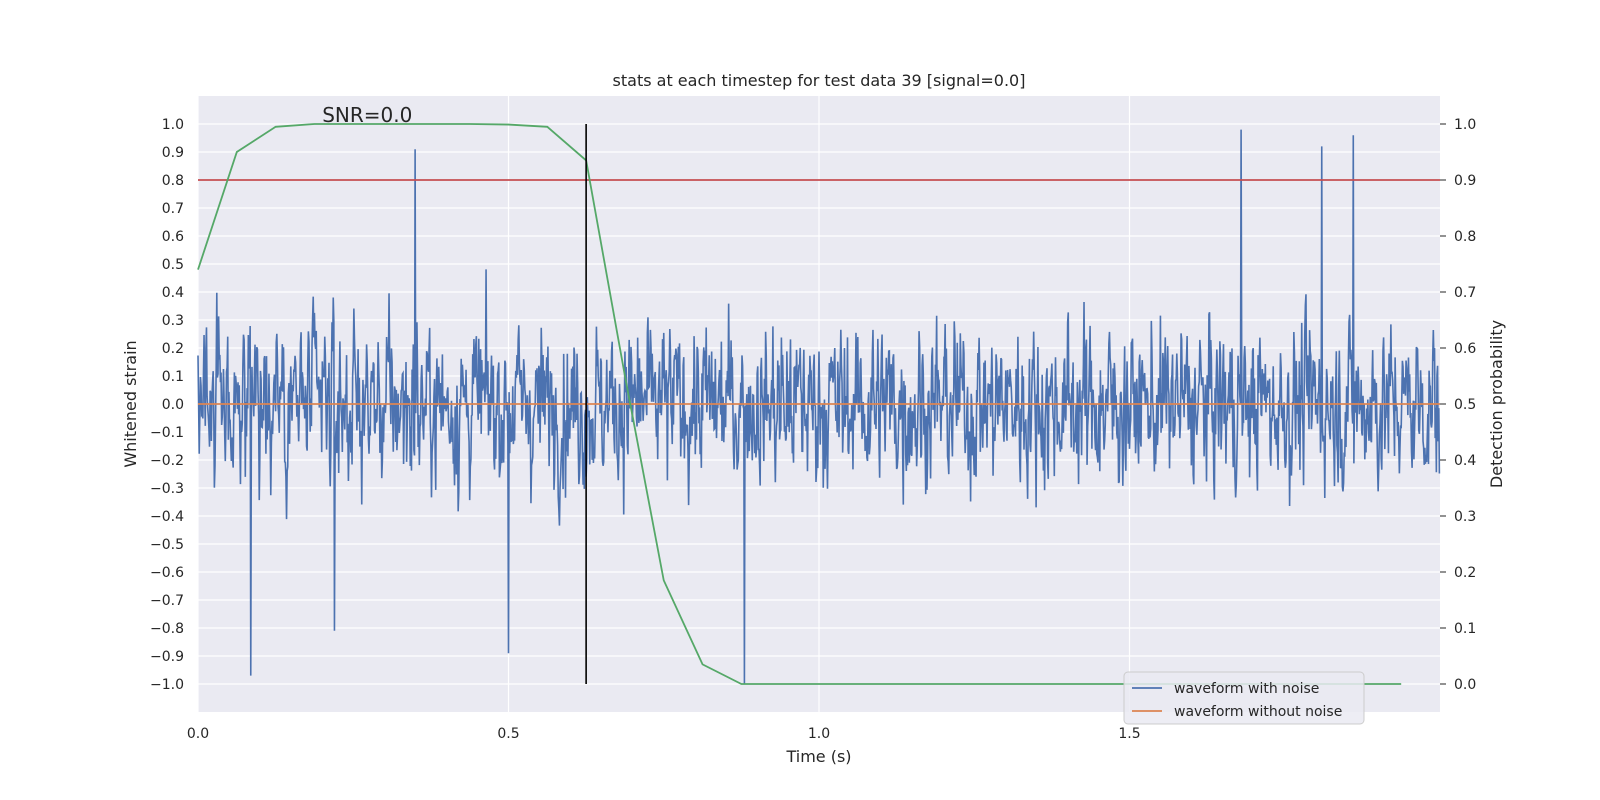  What do you see at coordinates (173, 405) in the screenshot?
I see `y-tick-label: 0.0` at bounding box center [173, 405].